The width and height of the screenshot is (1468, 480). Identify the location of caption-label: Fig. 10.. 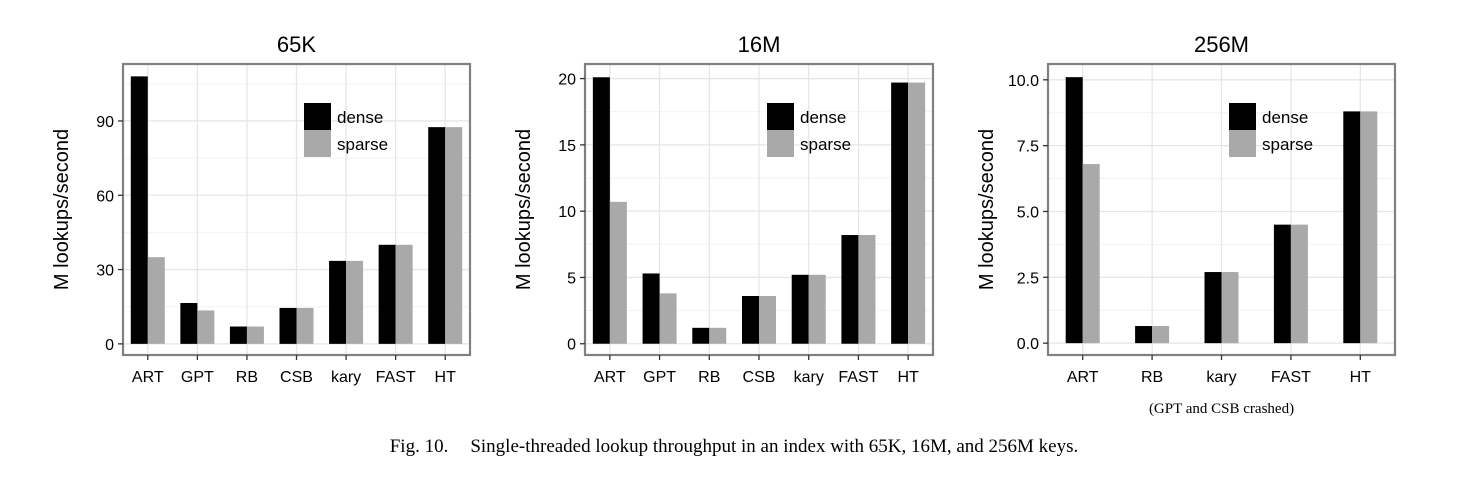
(419, 446).